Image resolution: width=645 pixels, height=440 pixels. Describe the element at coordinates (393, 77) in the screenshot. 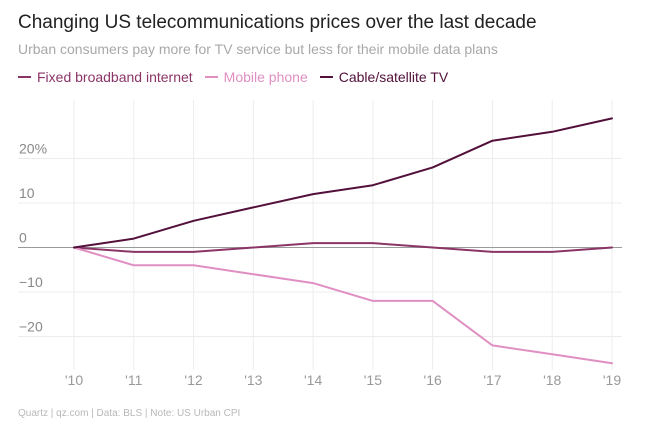

I see `legend-label-cable-tv: Cable/satellite TV` at that location.